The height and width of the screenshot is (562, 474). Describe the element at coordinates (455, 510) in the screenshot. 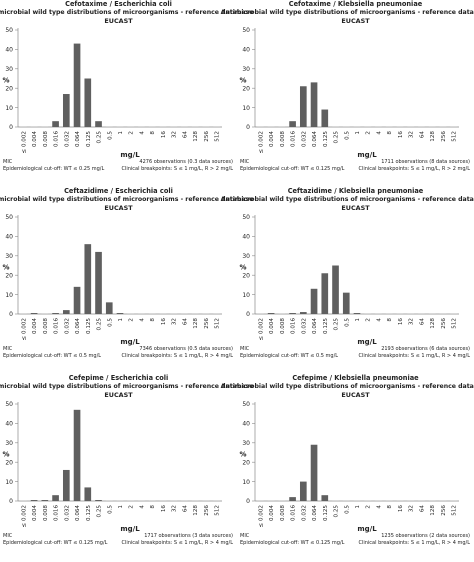

I see `x-tick-label: 512` at that location.